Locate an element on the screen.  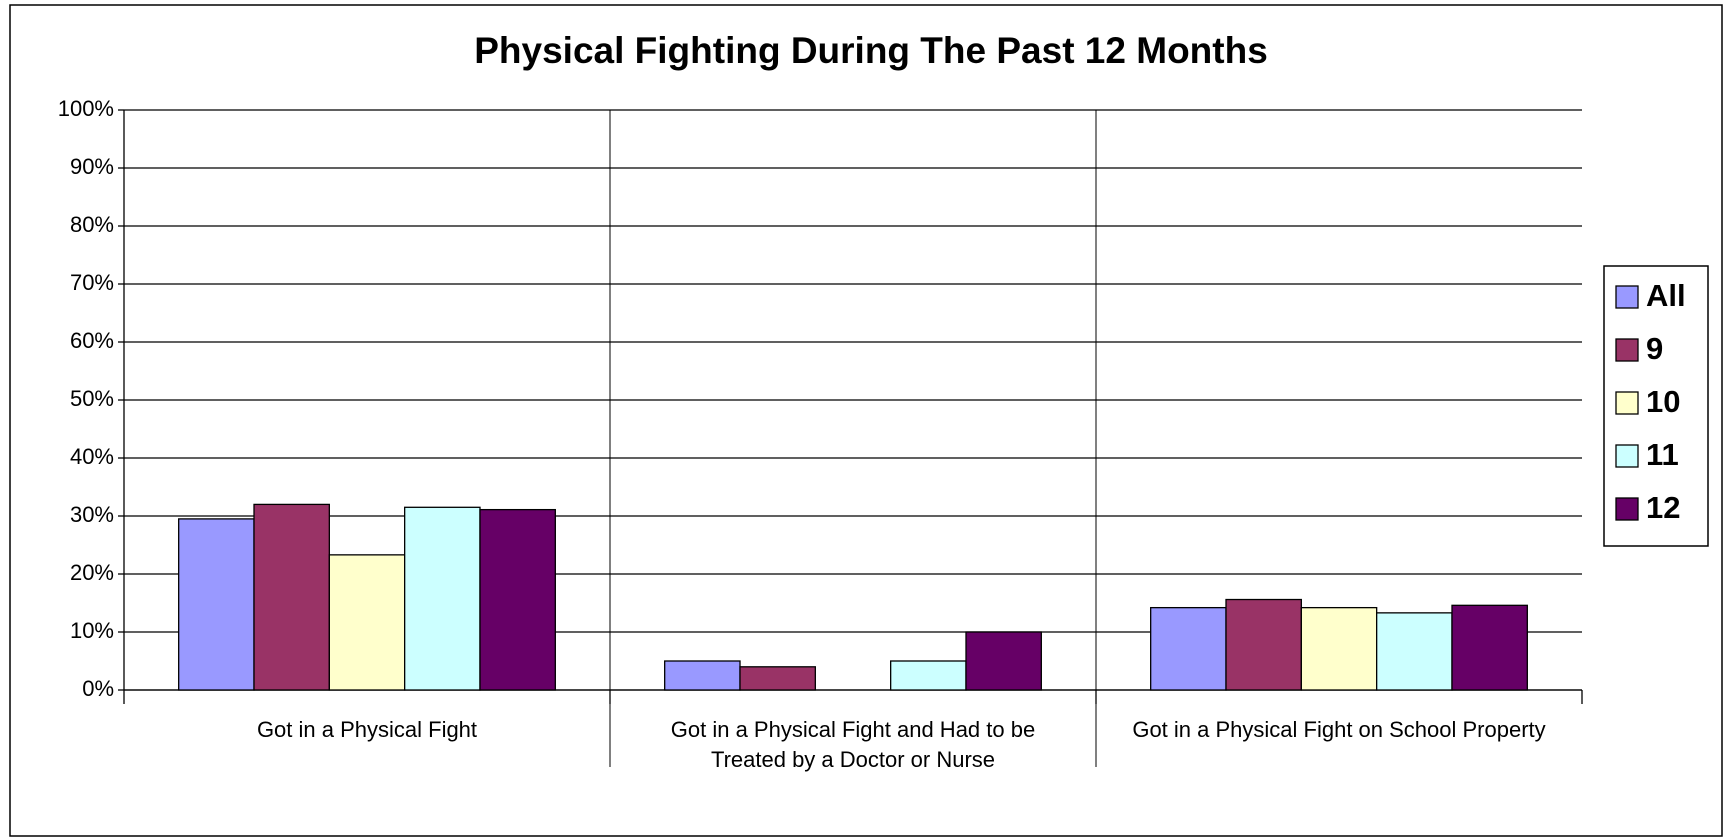
y-tick-label: 40% is located at coordinates (92, 456).